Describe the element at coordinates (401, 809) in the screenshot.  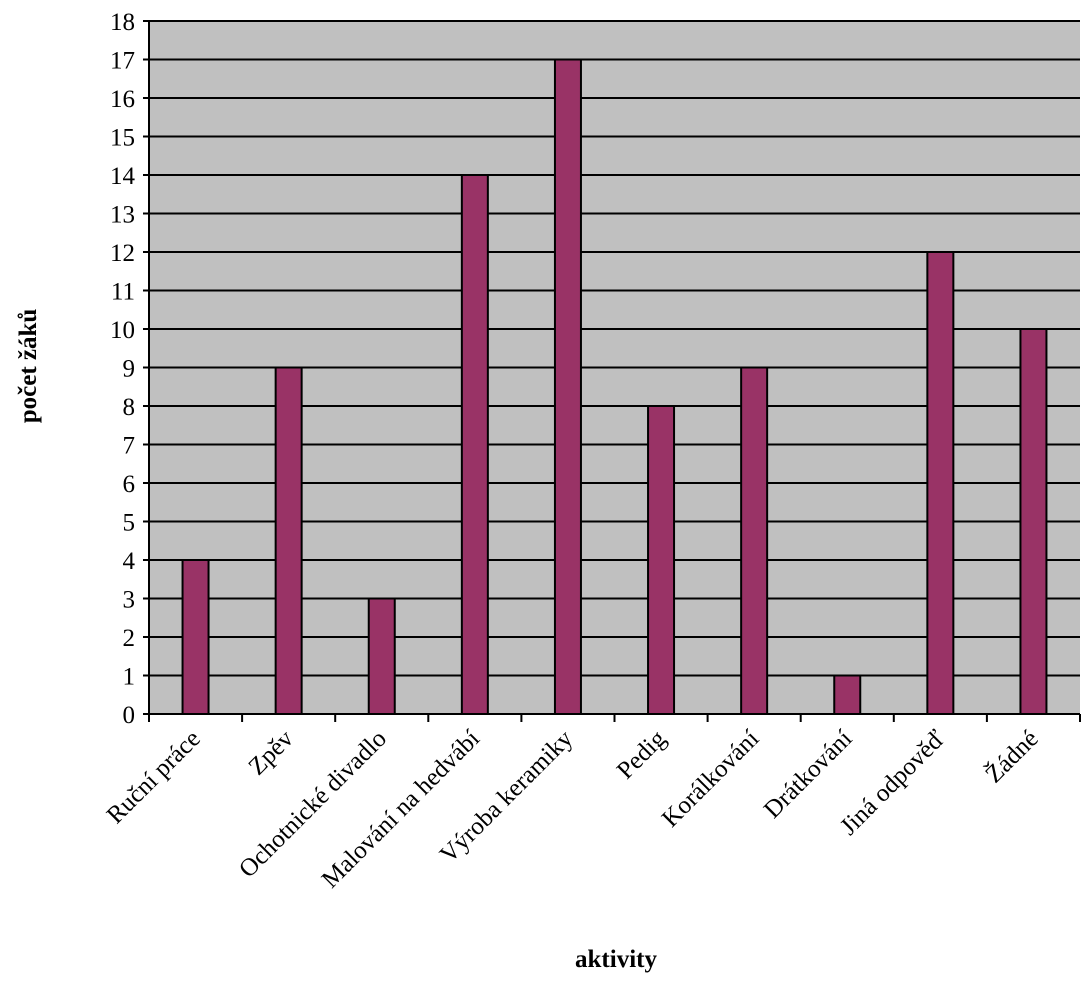
I see `x-tick-label: Malování na hedvábí` at that location.